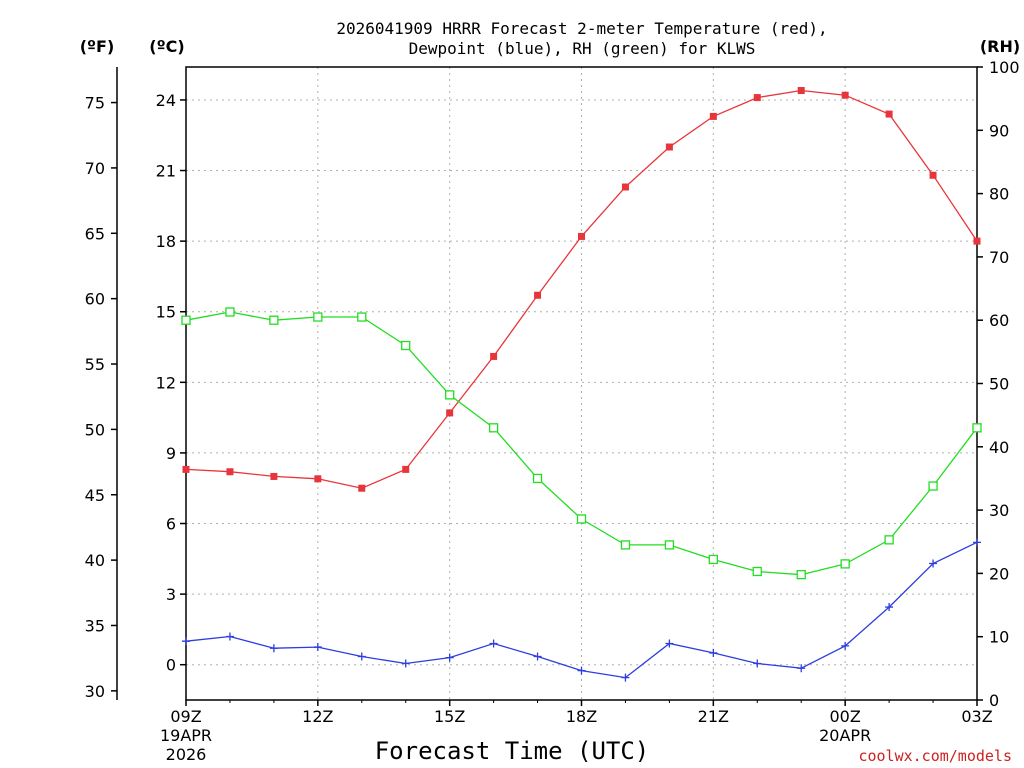 This screenshot has width=1024, height=768. What do you see at coordinates (845, 716) in the screenshot?
I see `x-tick-label: 00Z` at bounding box center [845, 716].